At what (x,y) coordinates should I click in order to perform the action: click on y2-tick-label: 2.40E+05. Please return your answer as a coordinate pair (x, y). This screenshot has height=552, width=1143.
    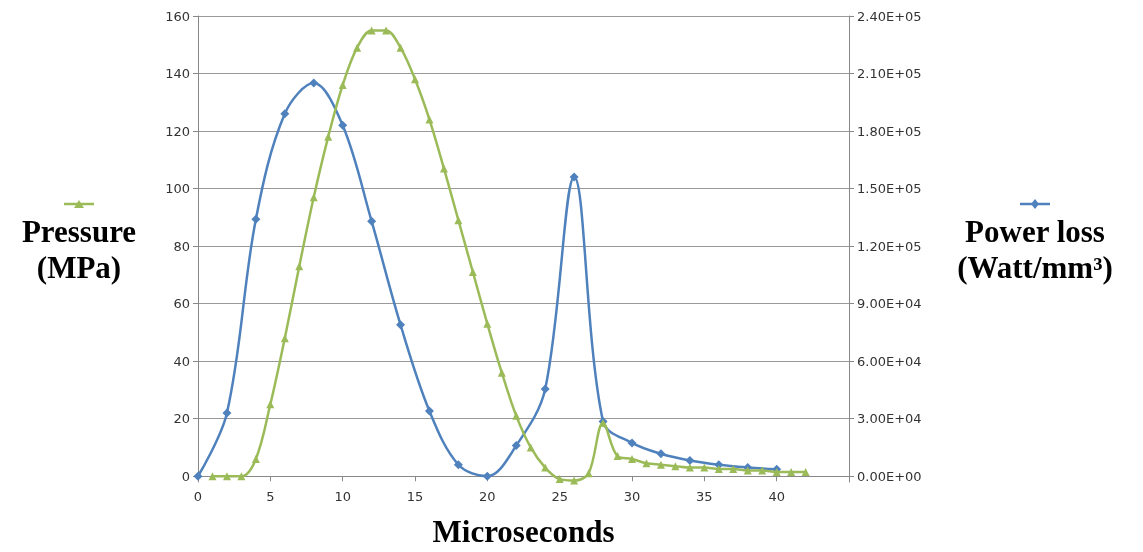
    Looking at the image, I should click on (889, 16).